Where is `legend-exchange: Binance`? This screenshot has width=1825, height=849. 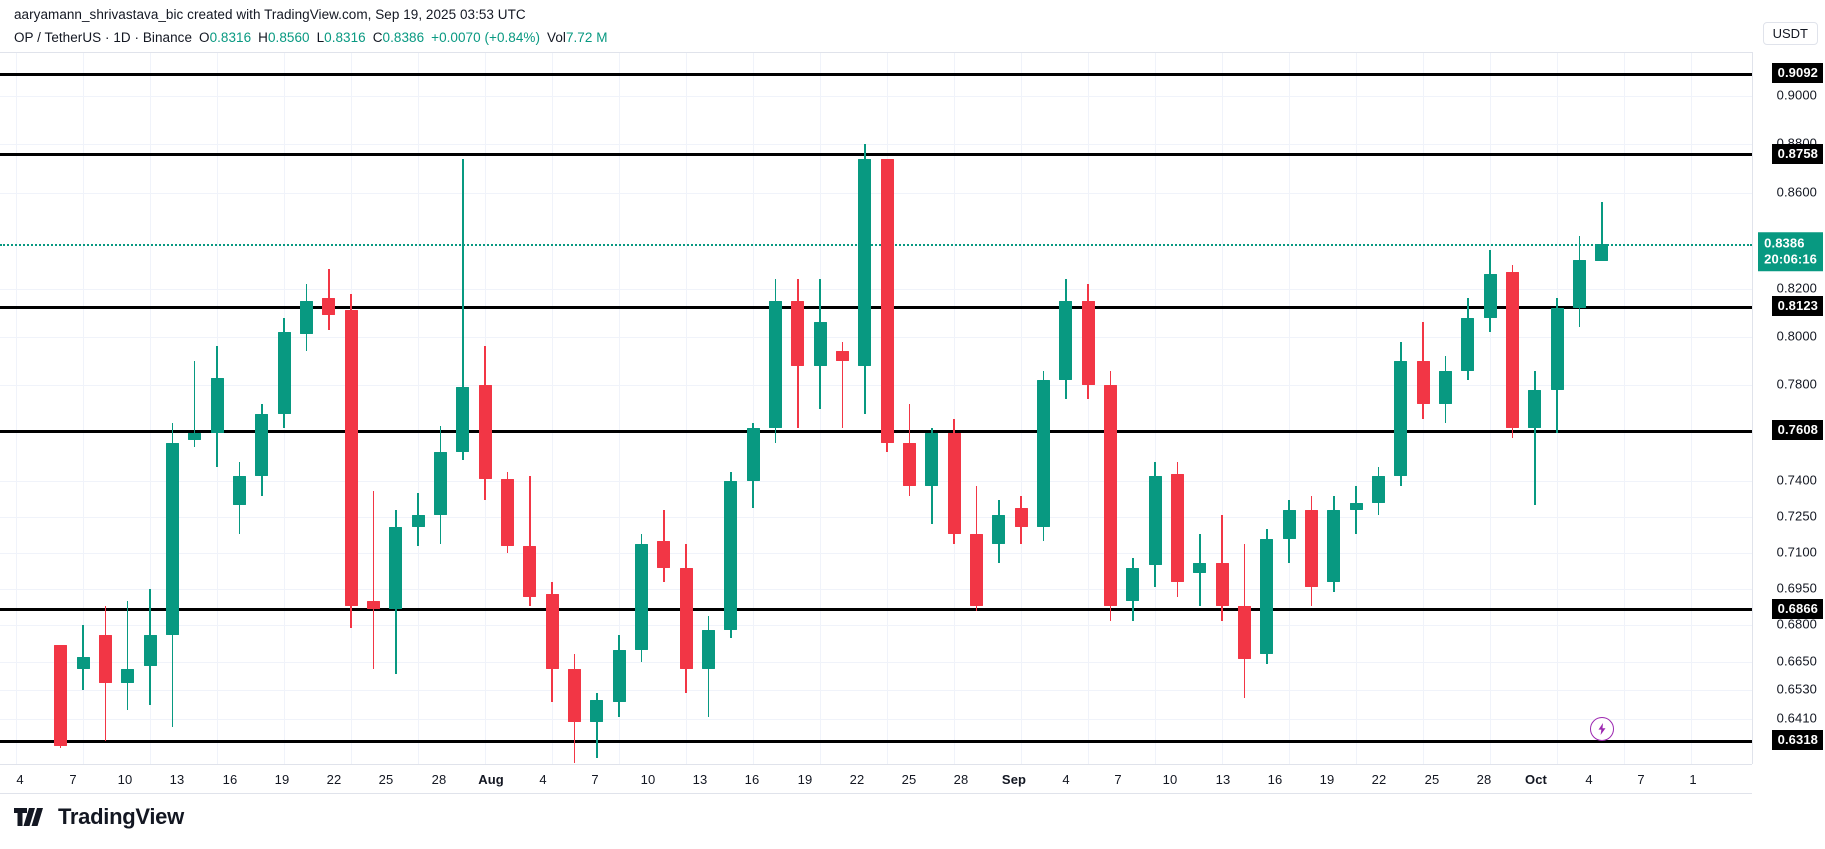 legend-exchange: Binance is located at coordinates (167, 37).